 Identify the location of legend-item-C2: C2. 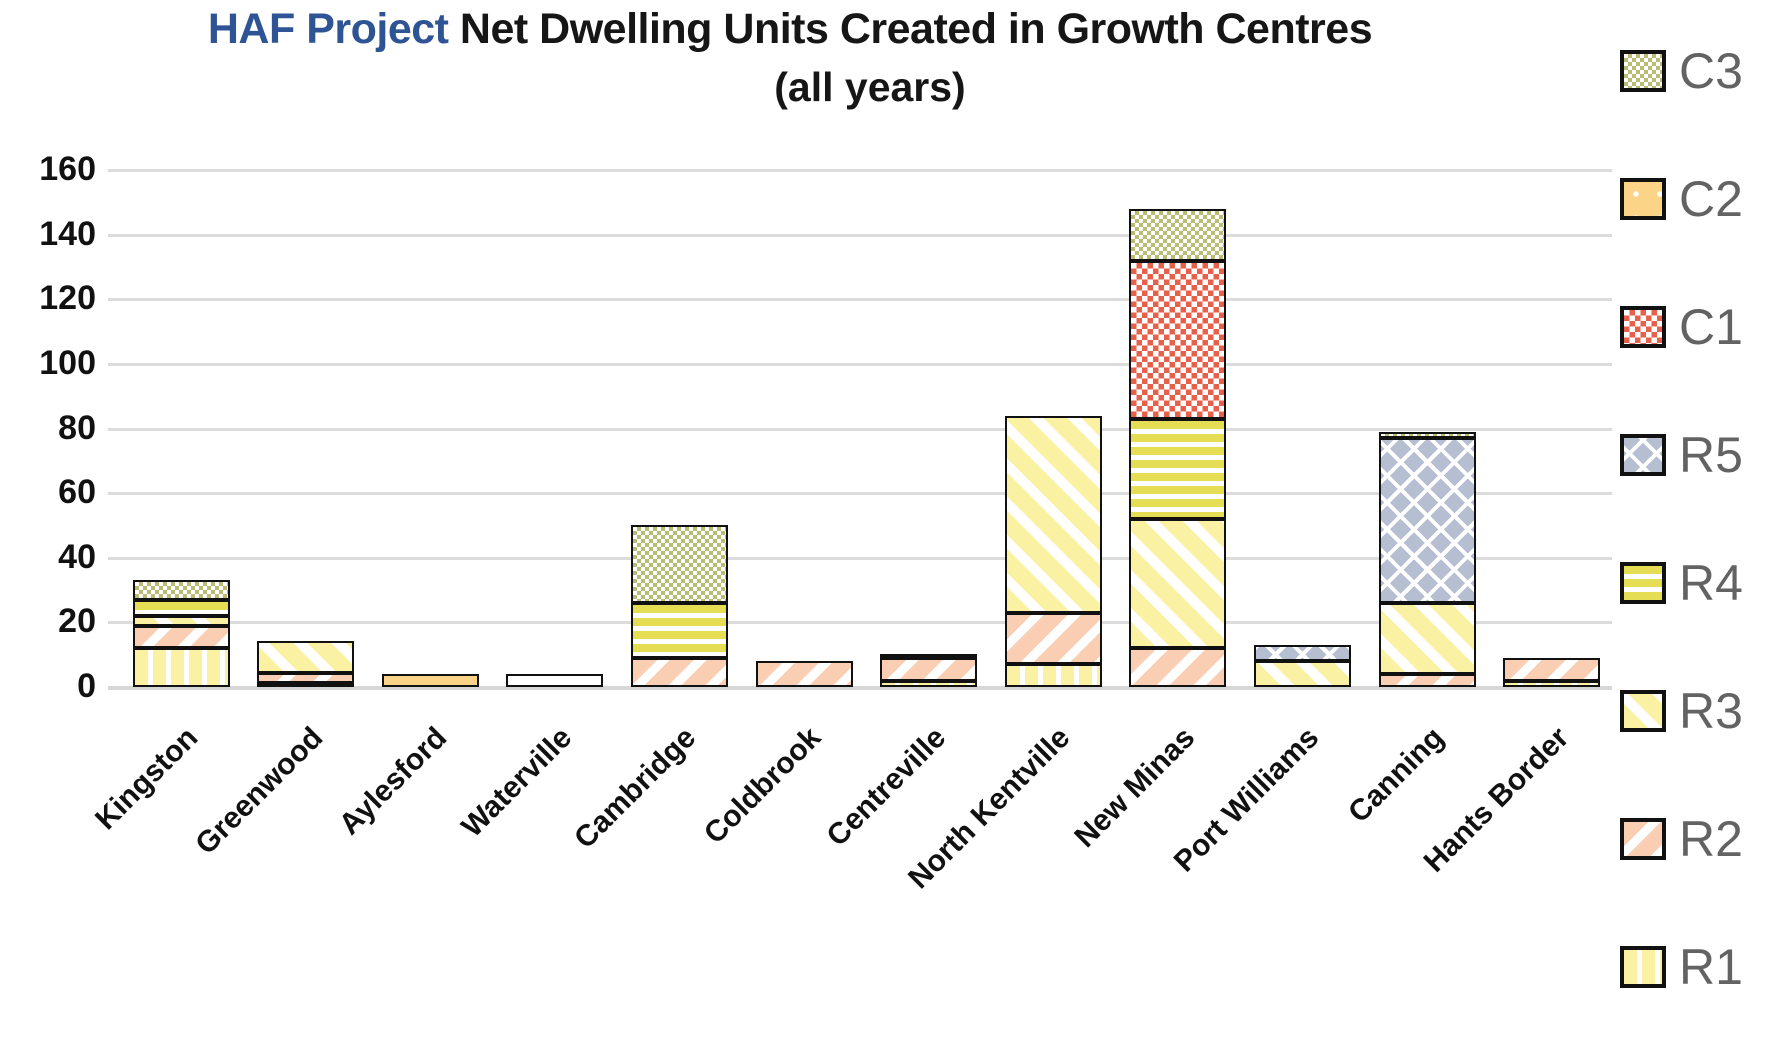
(1702, 199).